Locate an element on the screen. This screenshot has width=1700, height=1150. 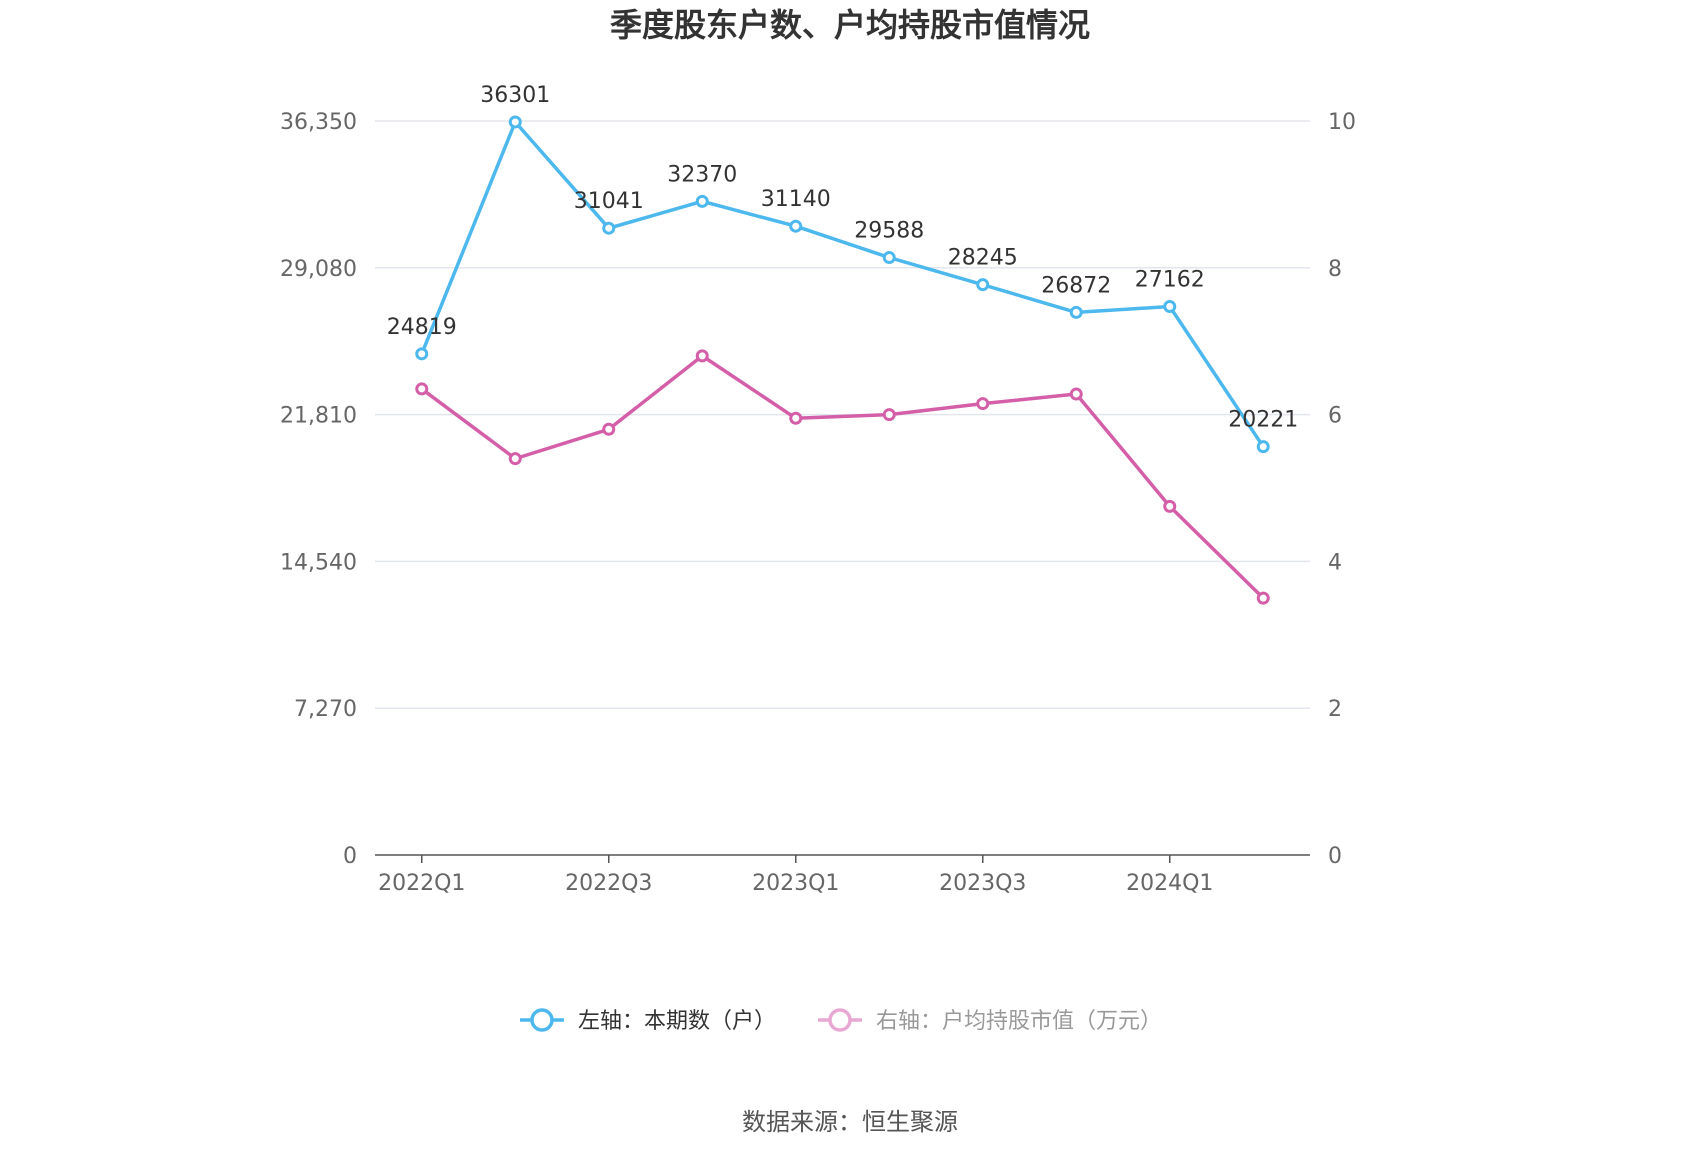
data-label: 36301 is located at coordinates (515, 95).